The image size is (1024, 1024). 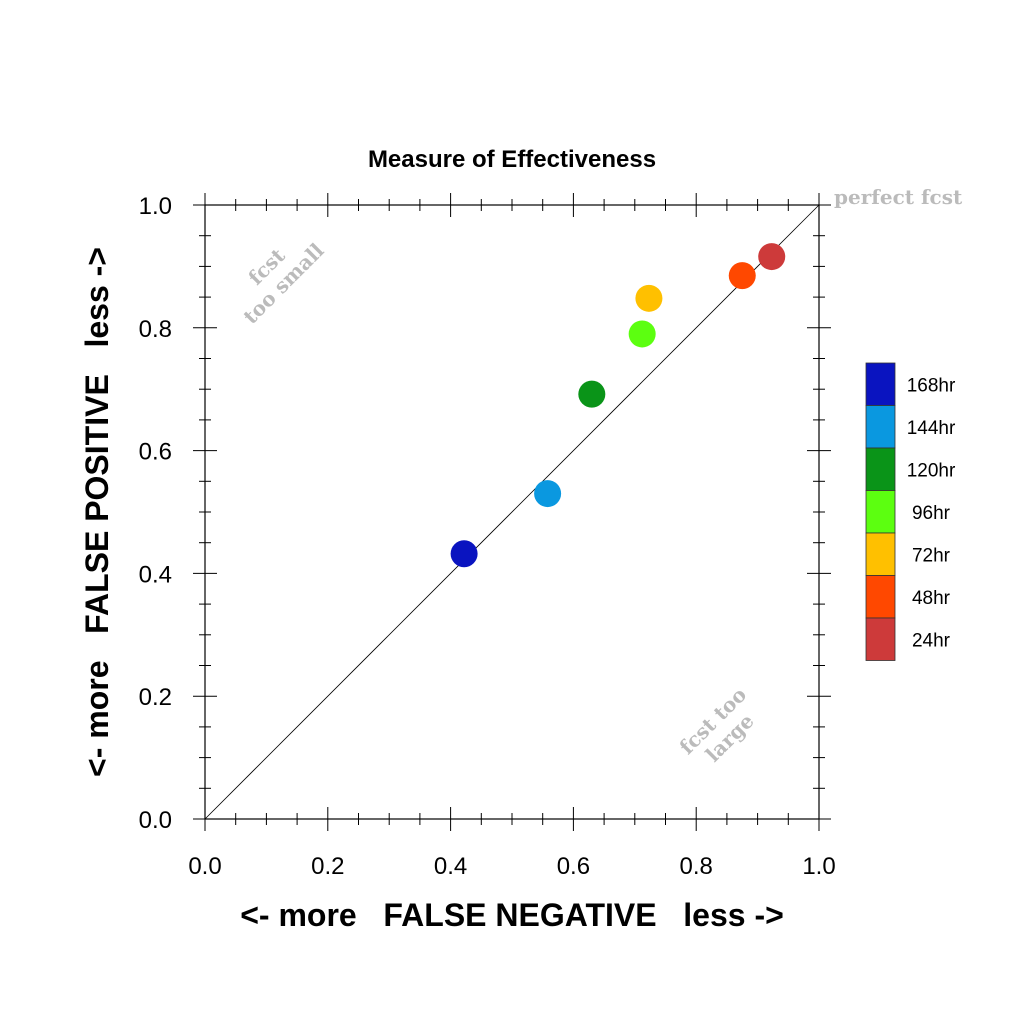 I want to click on fcst-too-large-label: fcst too large, so click(x=717, y=725).